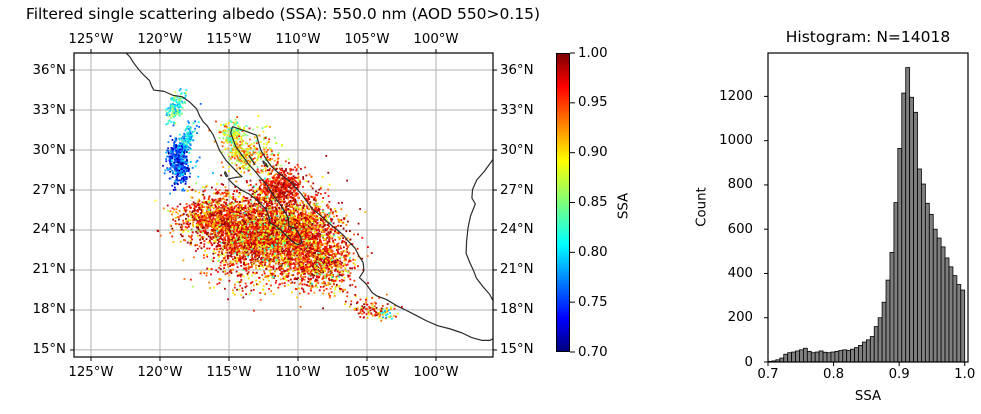 Image resolution: width=981 pixels, height=414 pixels. What do you see at coordinates (49, 230) in the screenshot?
I see `map-lat-tick-left: 24°N` at bounding box center [49, 230].